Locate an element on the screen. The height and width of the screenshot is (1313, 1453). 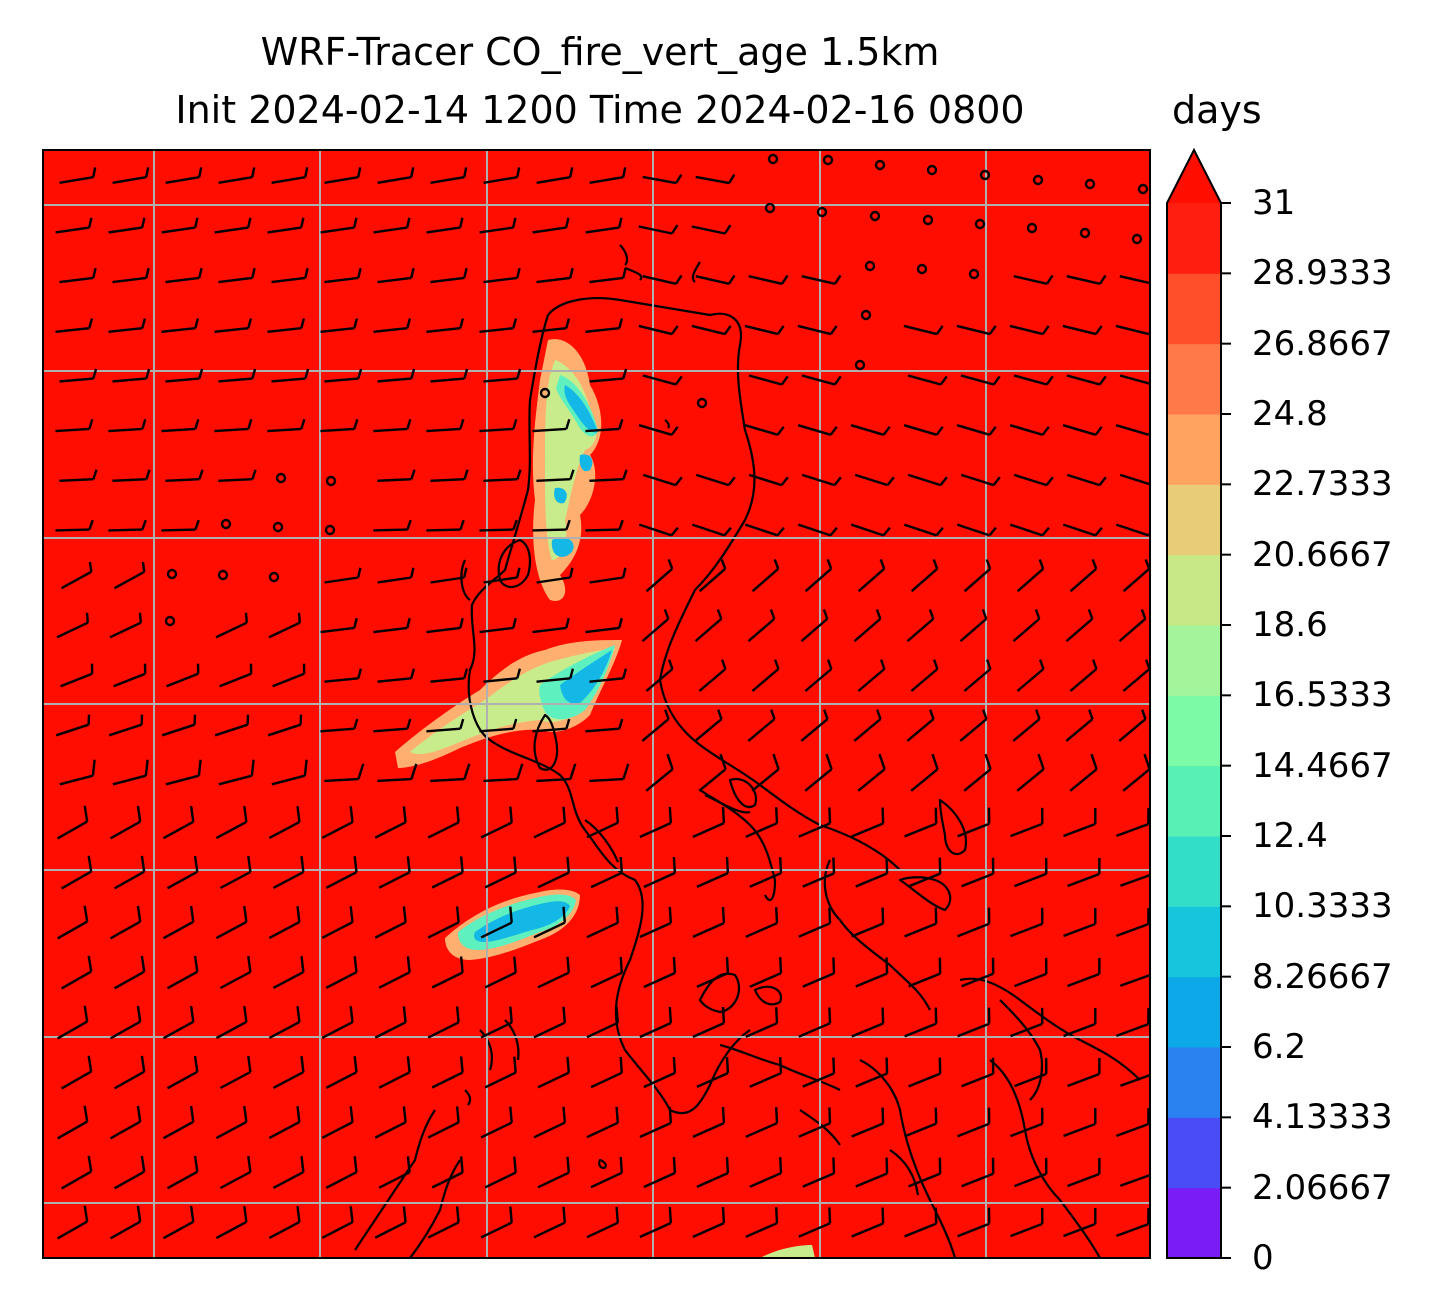
colorbar-tick-label: 0 is located at coordinates (1263, 1258).